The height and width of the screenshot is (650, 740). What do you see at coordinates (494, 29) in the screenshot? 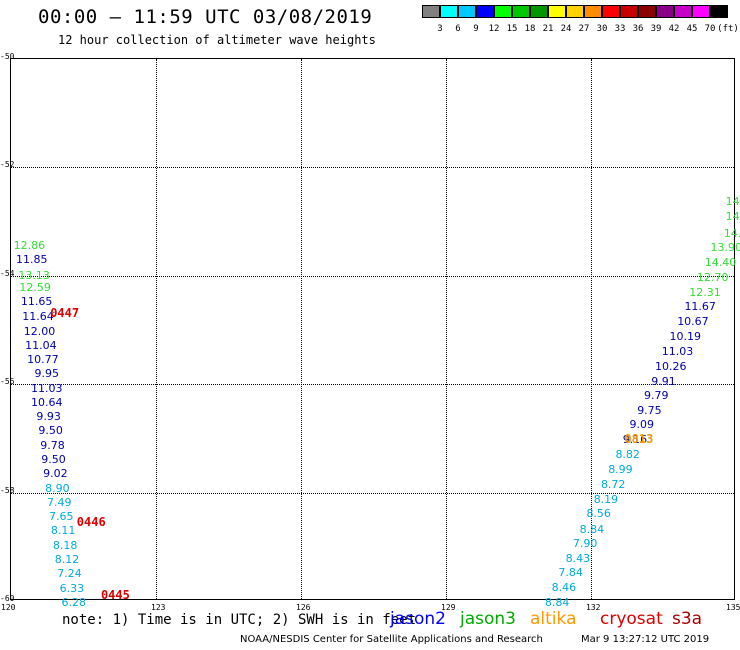
I see `color-scale-label: 12` at bounding box center [494, 29].